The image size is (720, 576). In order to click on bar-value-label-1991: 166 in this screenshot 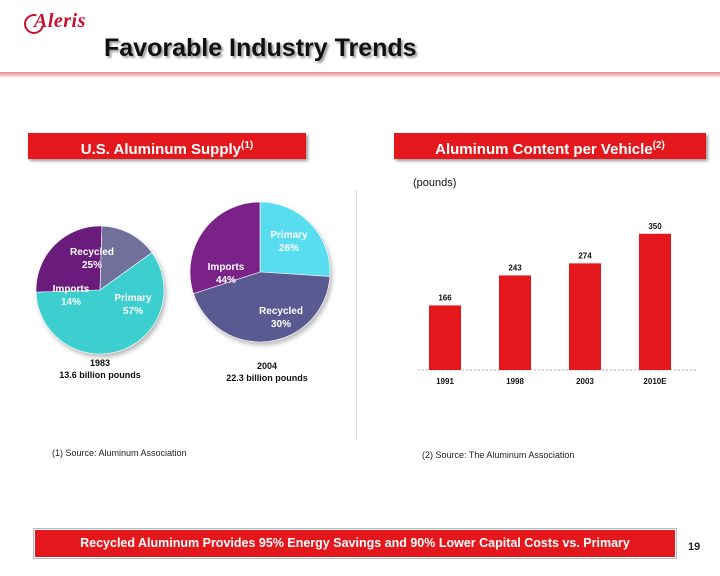, I will do `click(445, 297)`.